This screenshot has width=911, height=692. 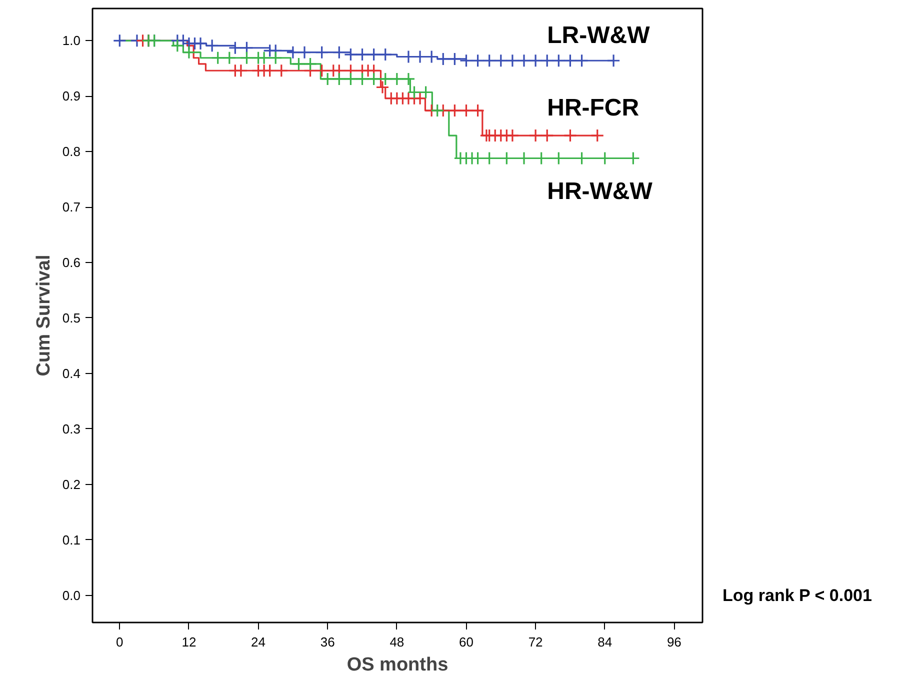 What do you see at coordinates (466, 642) in the screenshot?
I see `x-tick-label: 60` at bounding box center [466, 642].